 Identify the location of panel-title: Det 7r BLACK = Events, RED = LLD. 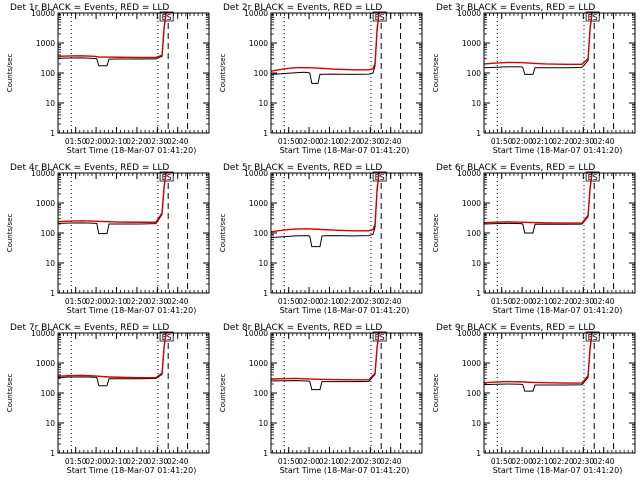
(89, 328).